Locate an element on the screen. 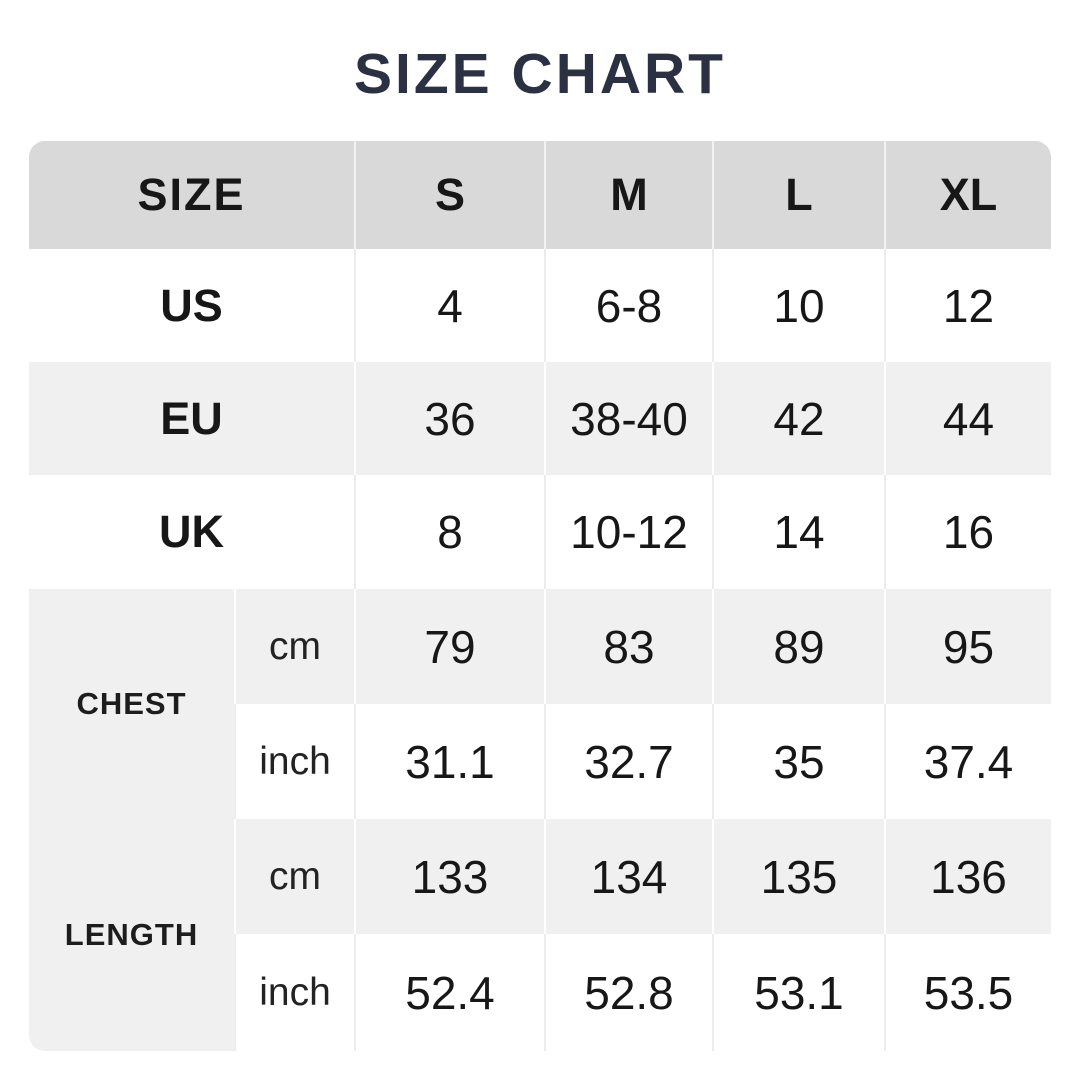  cell-uk-s: 8 is located at coordinates (449, 532).